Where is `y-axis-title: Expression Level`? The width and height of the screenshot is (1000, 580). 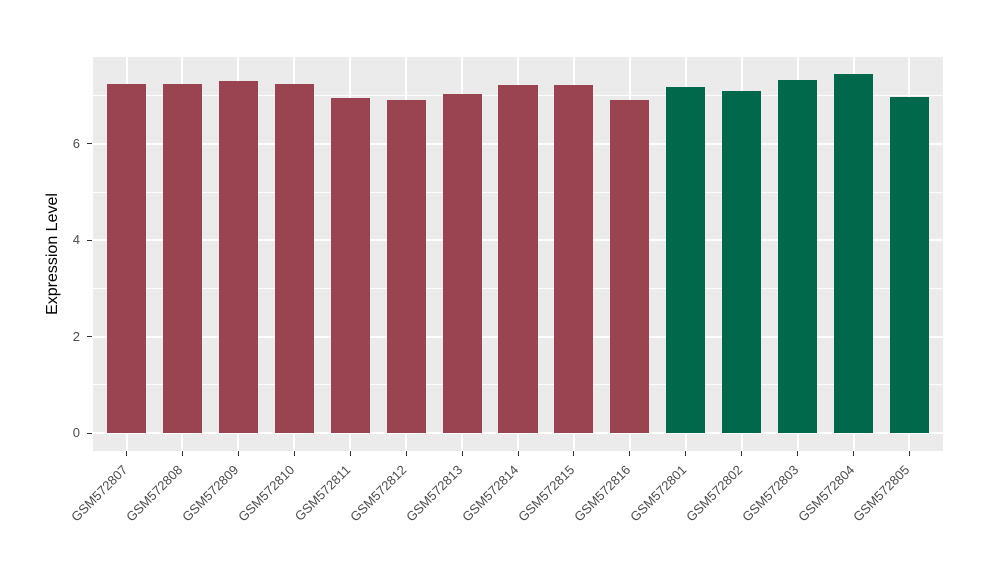 y-axis-title: Expression Level is located at coordinates (52, 254).